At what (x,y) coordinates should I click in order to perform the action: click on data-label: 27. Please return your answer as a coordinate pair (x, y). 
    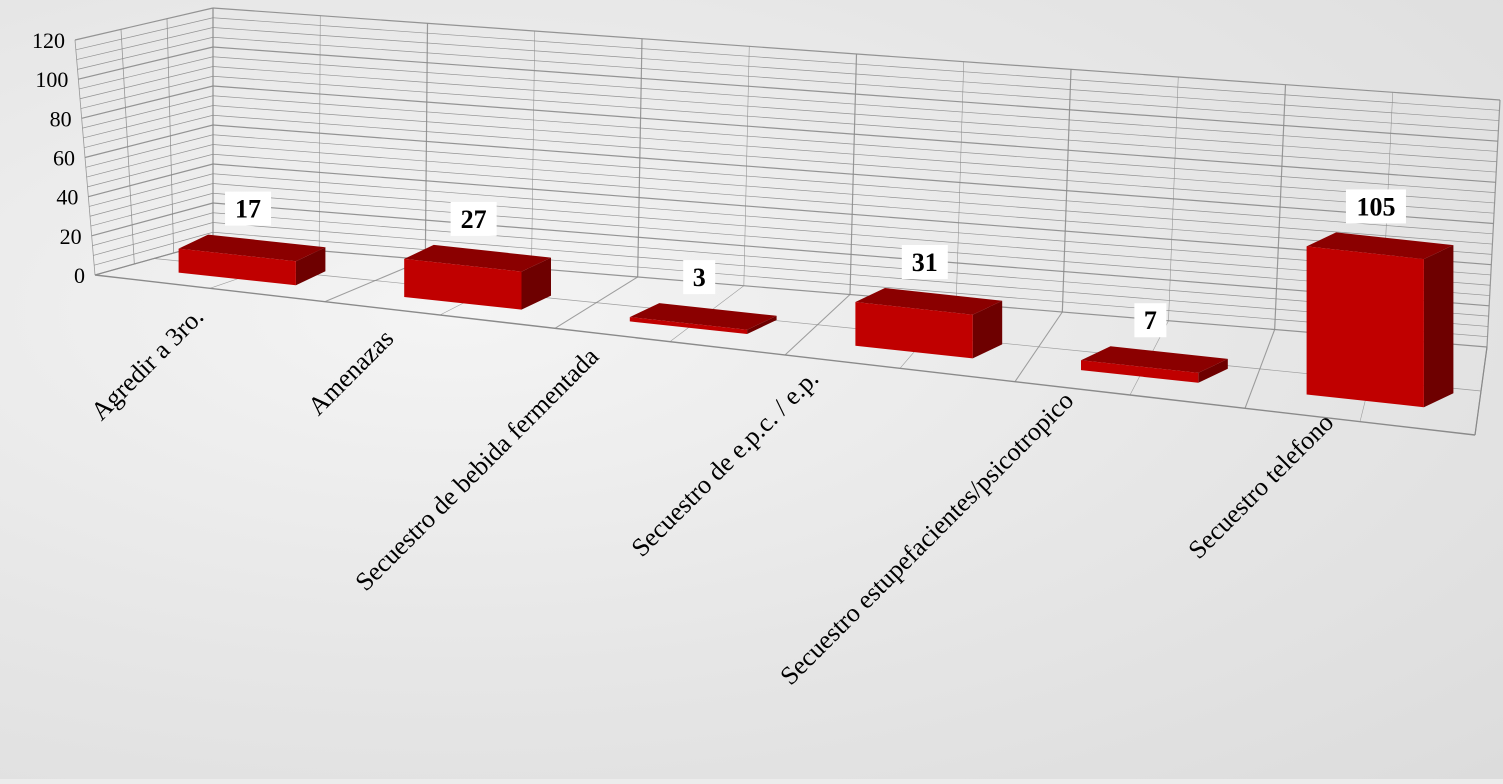
    Looking at the image, I should click on (473, 218).